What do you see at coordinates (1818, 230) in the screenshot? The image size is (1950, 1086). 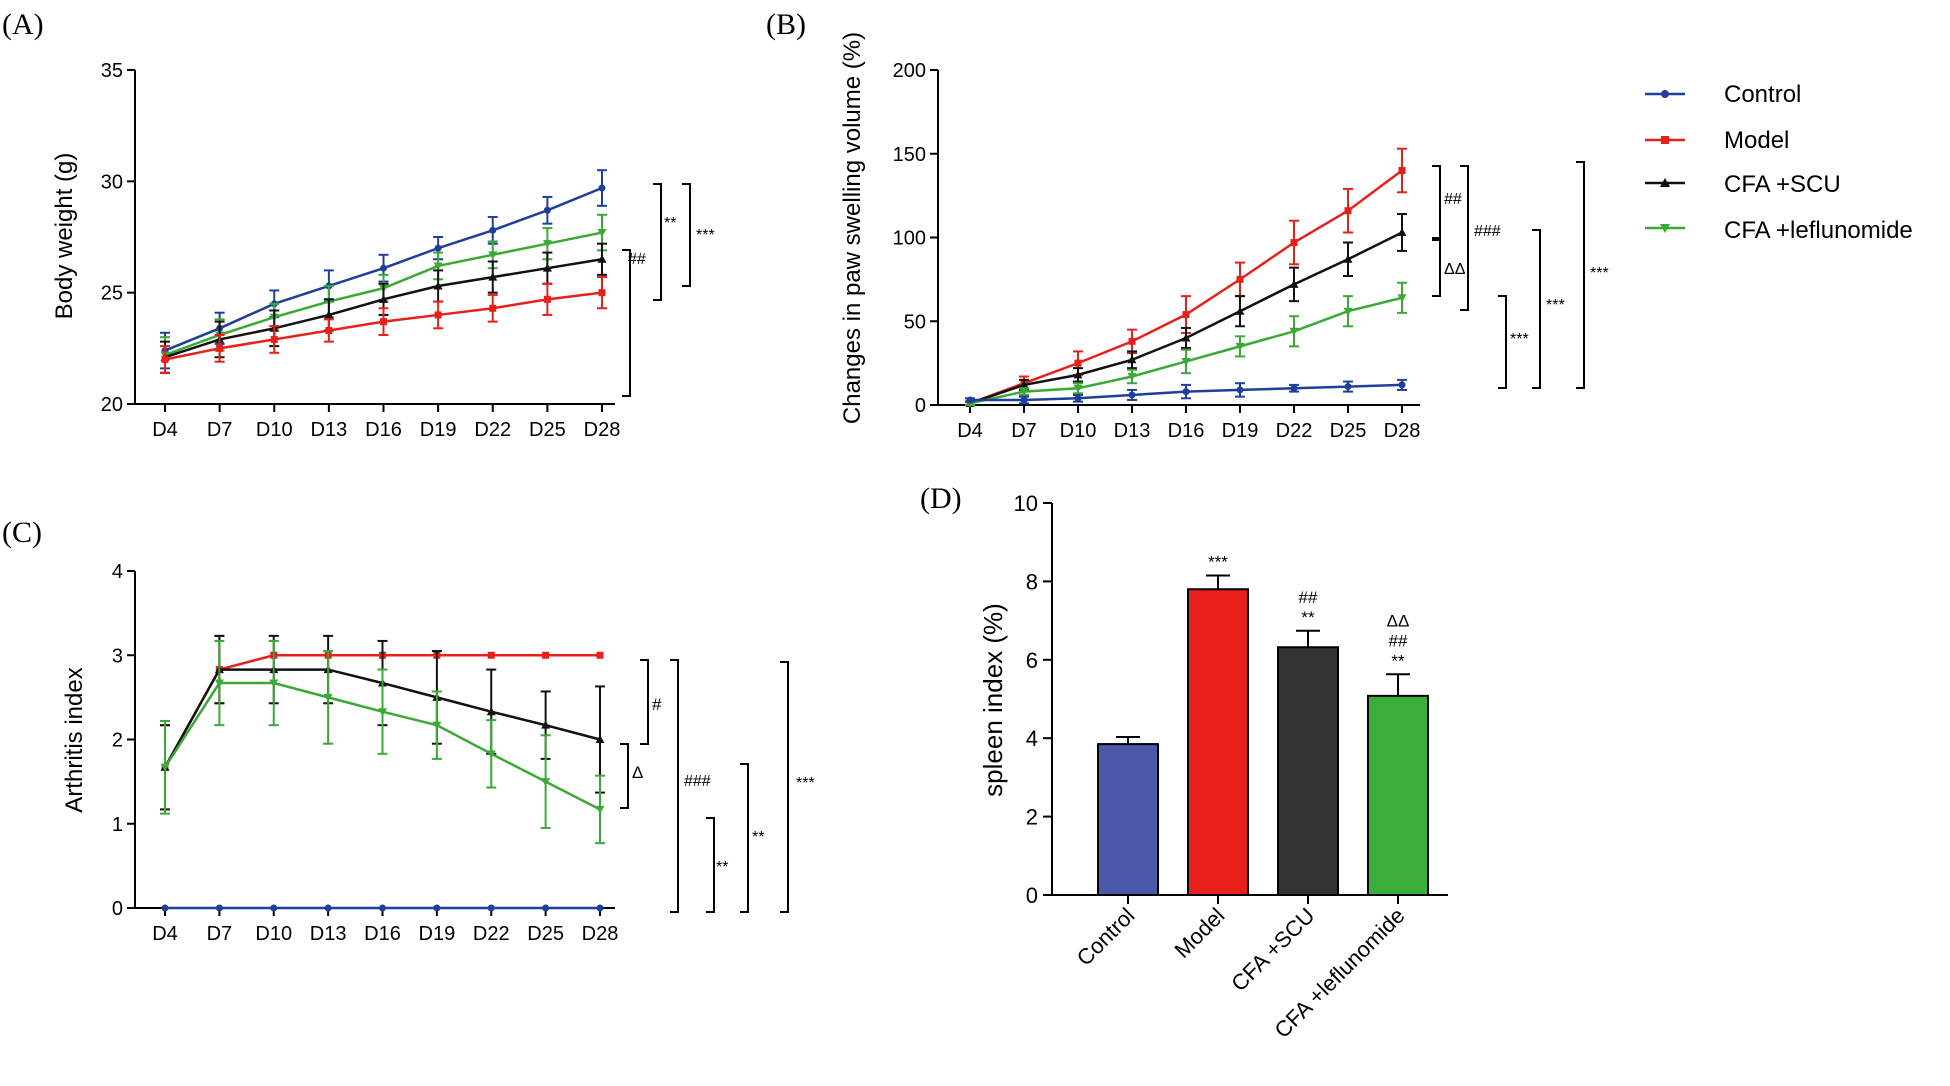 I see `legend-label-lef: CFA +leflunomide` at bounding box center [1818, 230].